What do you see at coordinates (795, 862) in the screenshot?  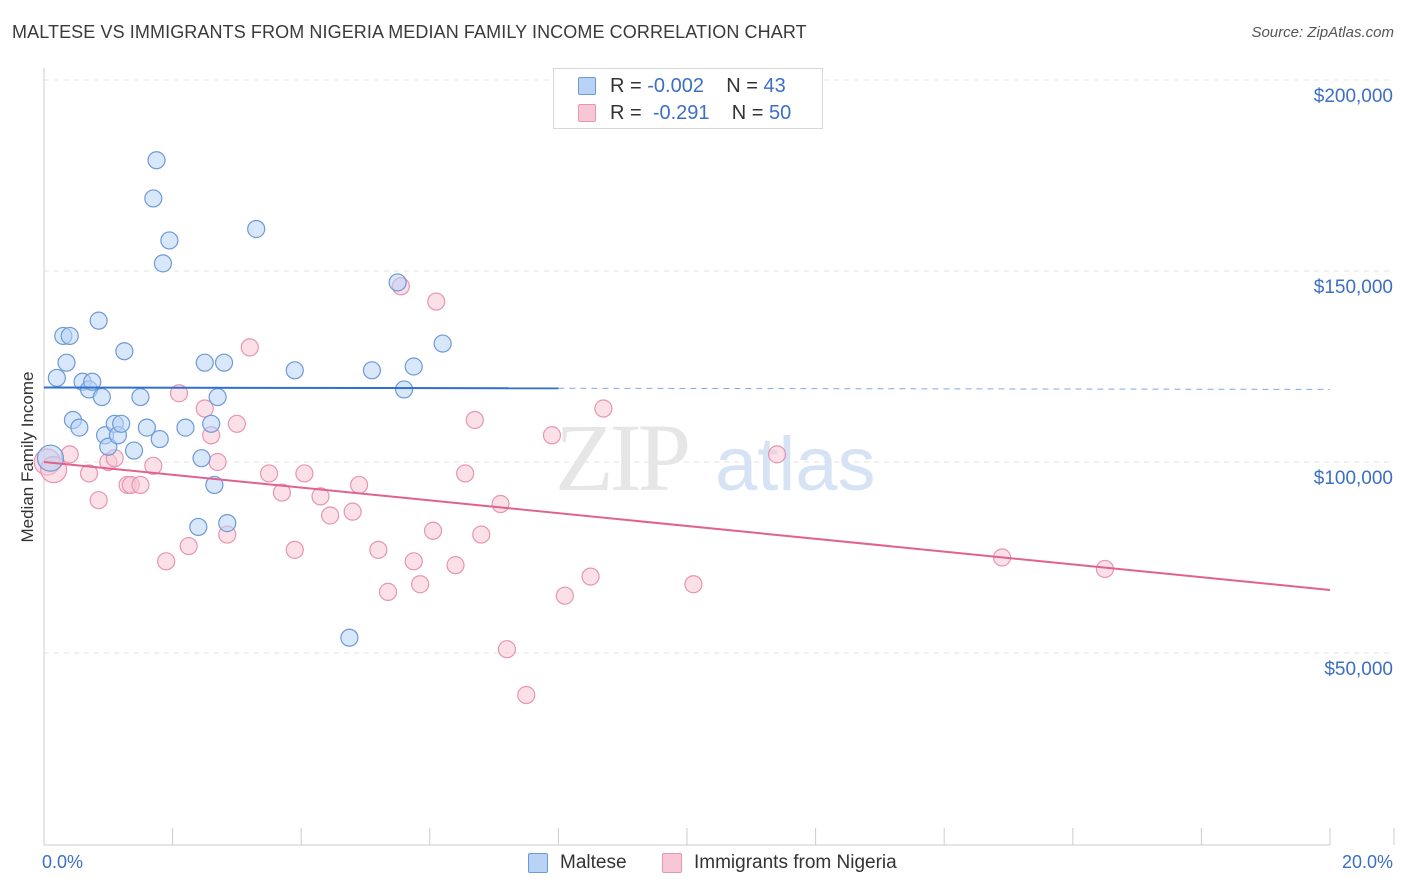 I see `legend-label: Immigrants from Nigeria` at bounding box center [795, 862].